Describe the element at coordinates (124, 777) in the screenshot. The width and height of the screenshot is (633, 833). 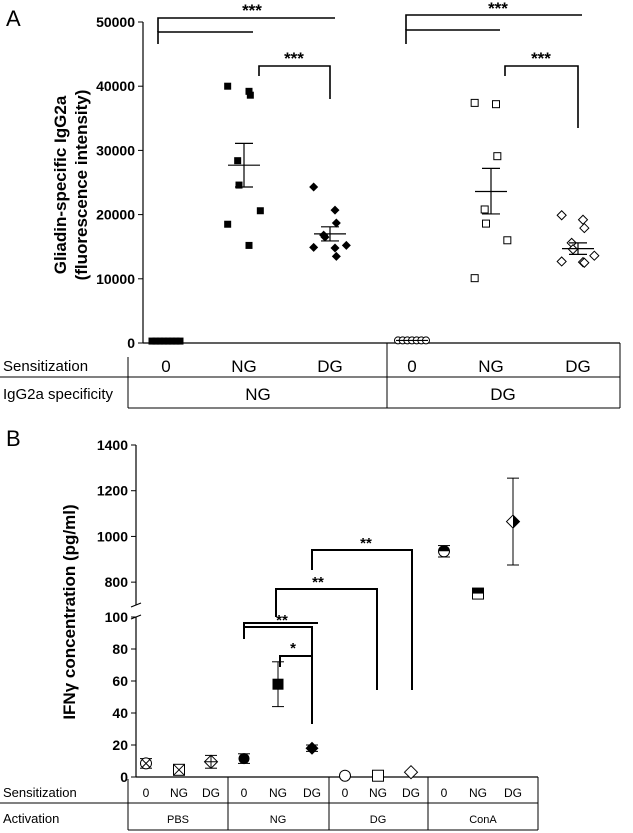
I see `panel-b-y-tick-label: 0` at that location.